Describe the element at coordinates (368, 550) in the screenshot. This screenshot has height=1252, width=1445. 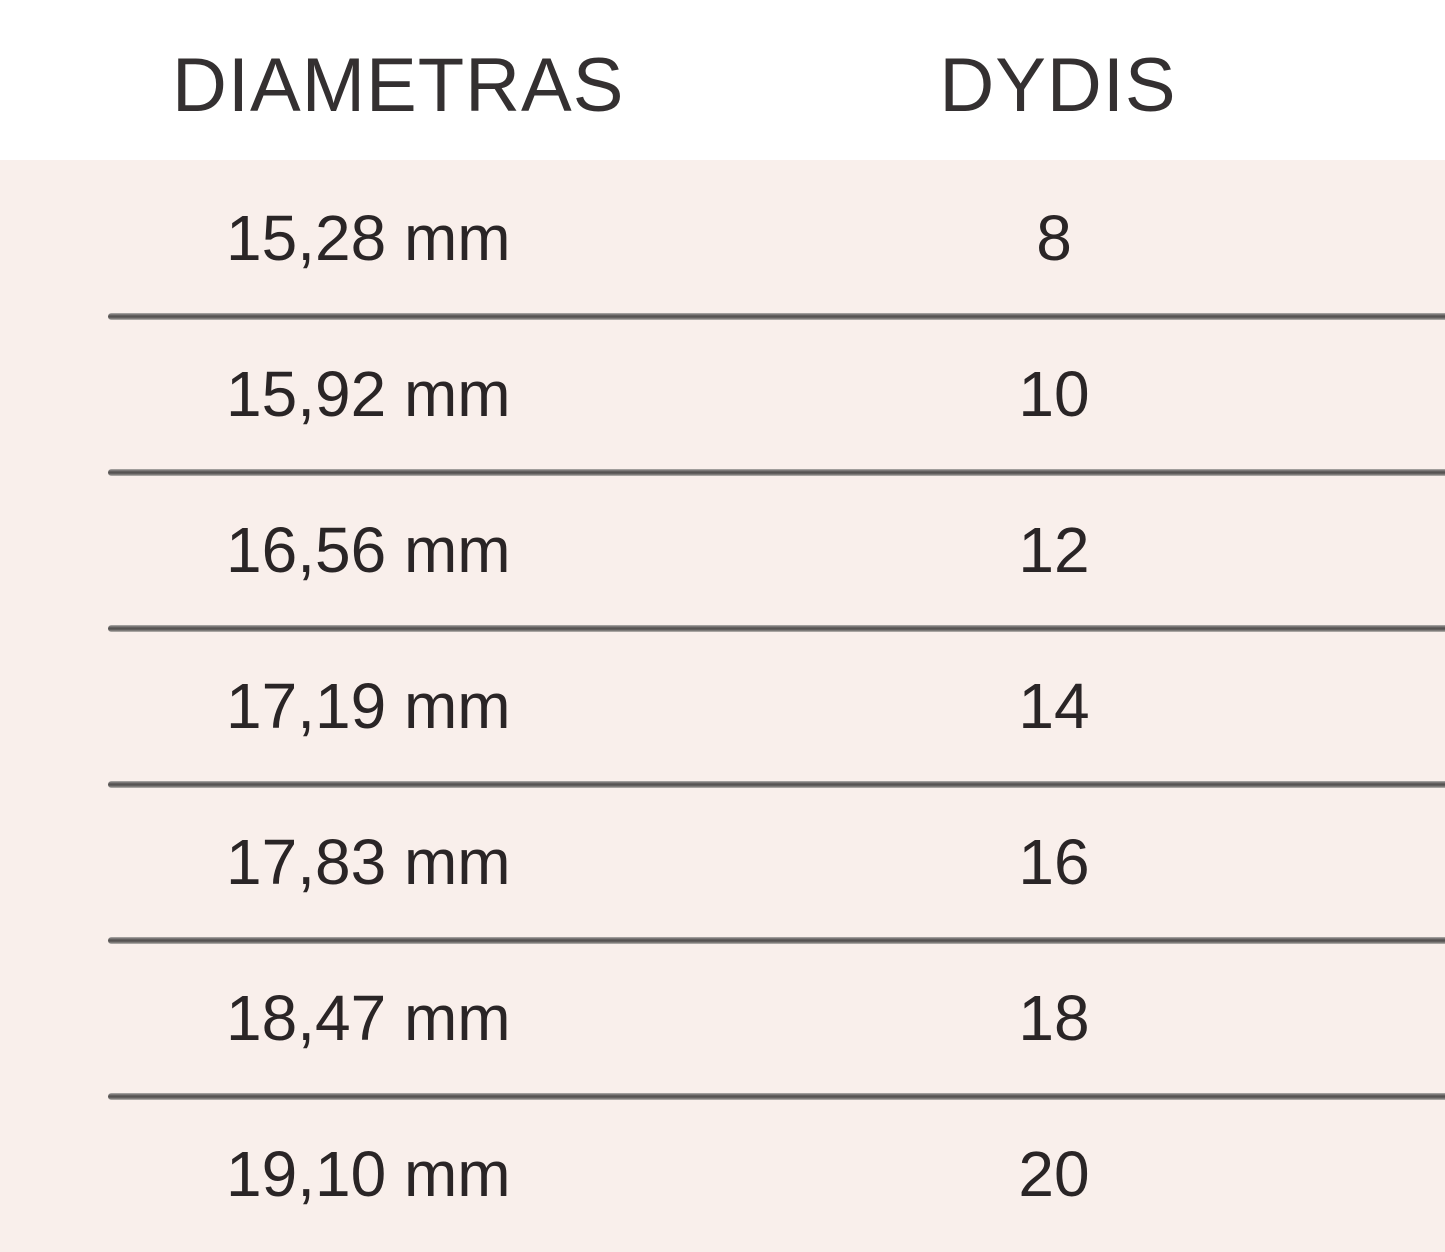
I see `diameter-cell: 16,56 mm` at that location.